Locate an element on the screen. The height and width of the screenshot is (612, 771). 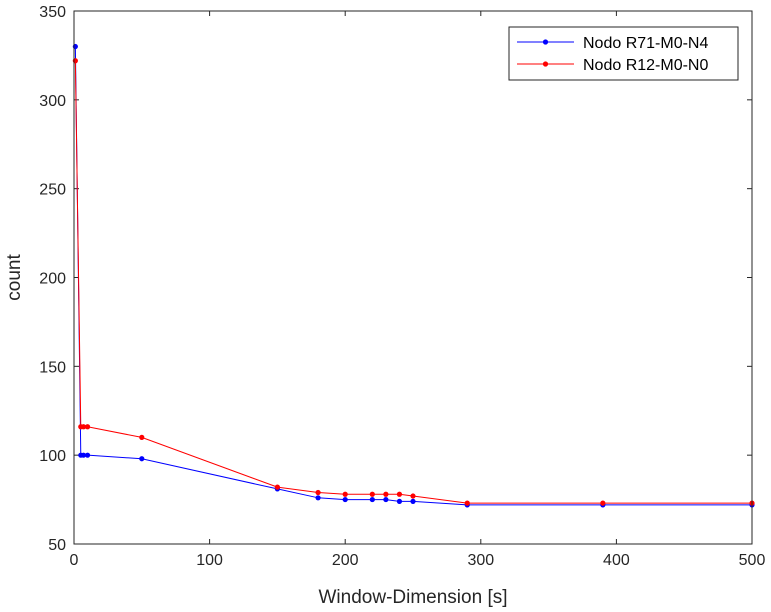
legend-box is located at coordinates (623, 53).